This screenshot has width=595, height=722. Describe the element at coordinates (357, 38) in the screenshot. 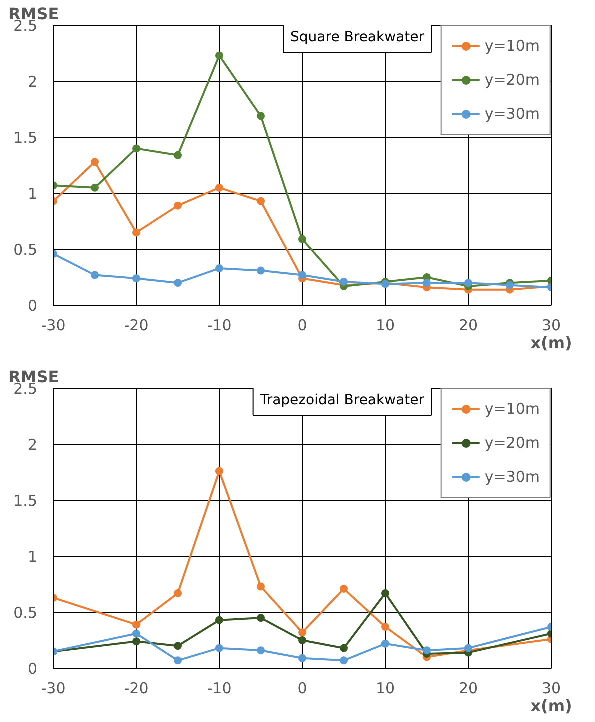

I see `chart-title: Square Breakwater` at that location.